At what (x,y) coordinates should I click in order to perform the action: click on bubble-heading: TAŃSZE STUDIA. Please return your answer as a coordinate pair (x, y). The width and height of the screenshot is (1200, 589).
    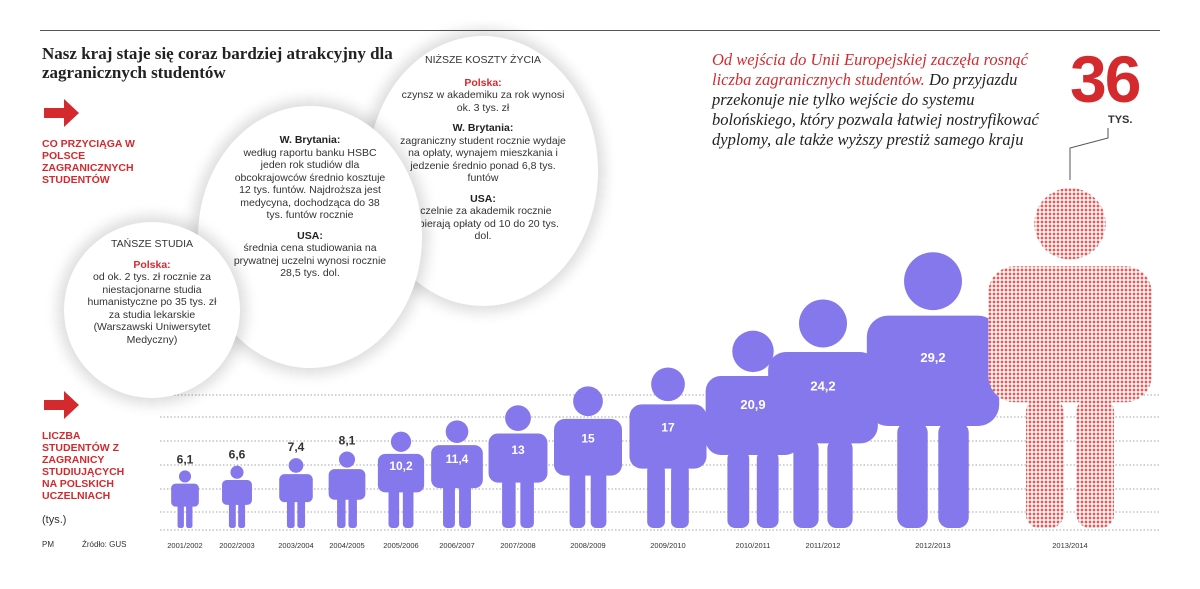
    Looking at the image, I should click on (152, 244).